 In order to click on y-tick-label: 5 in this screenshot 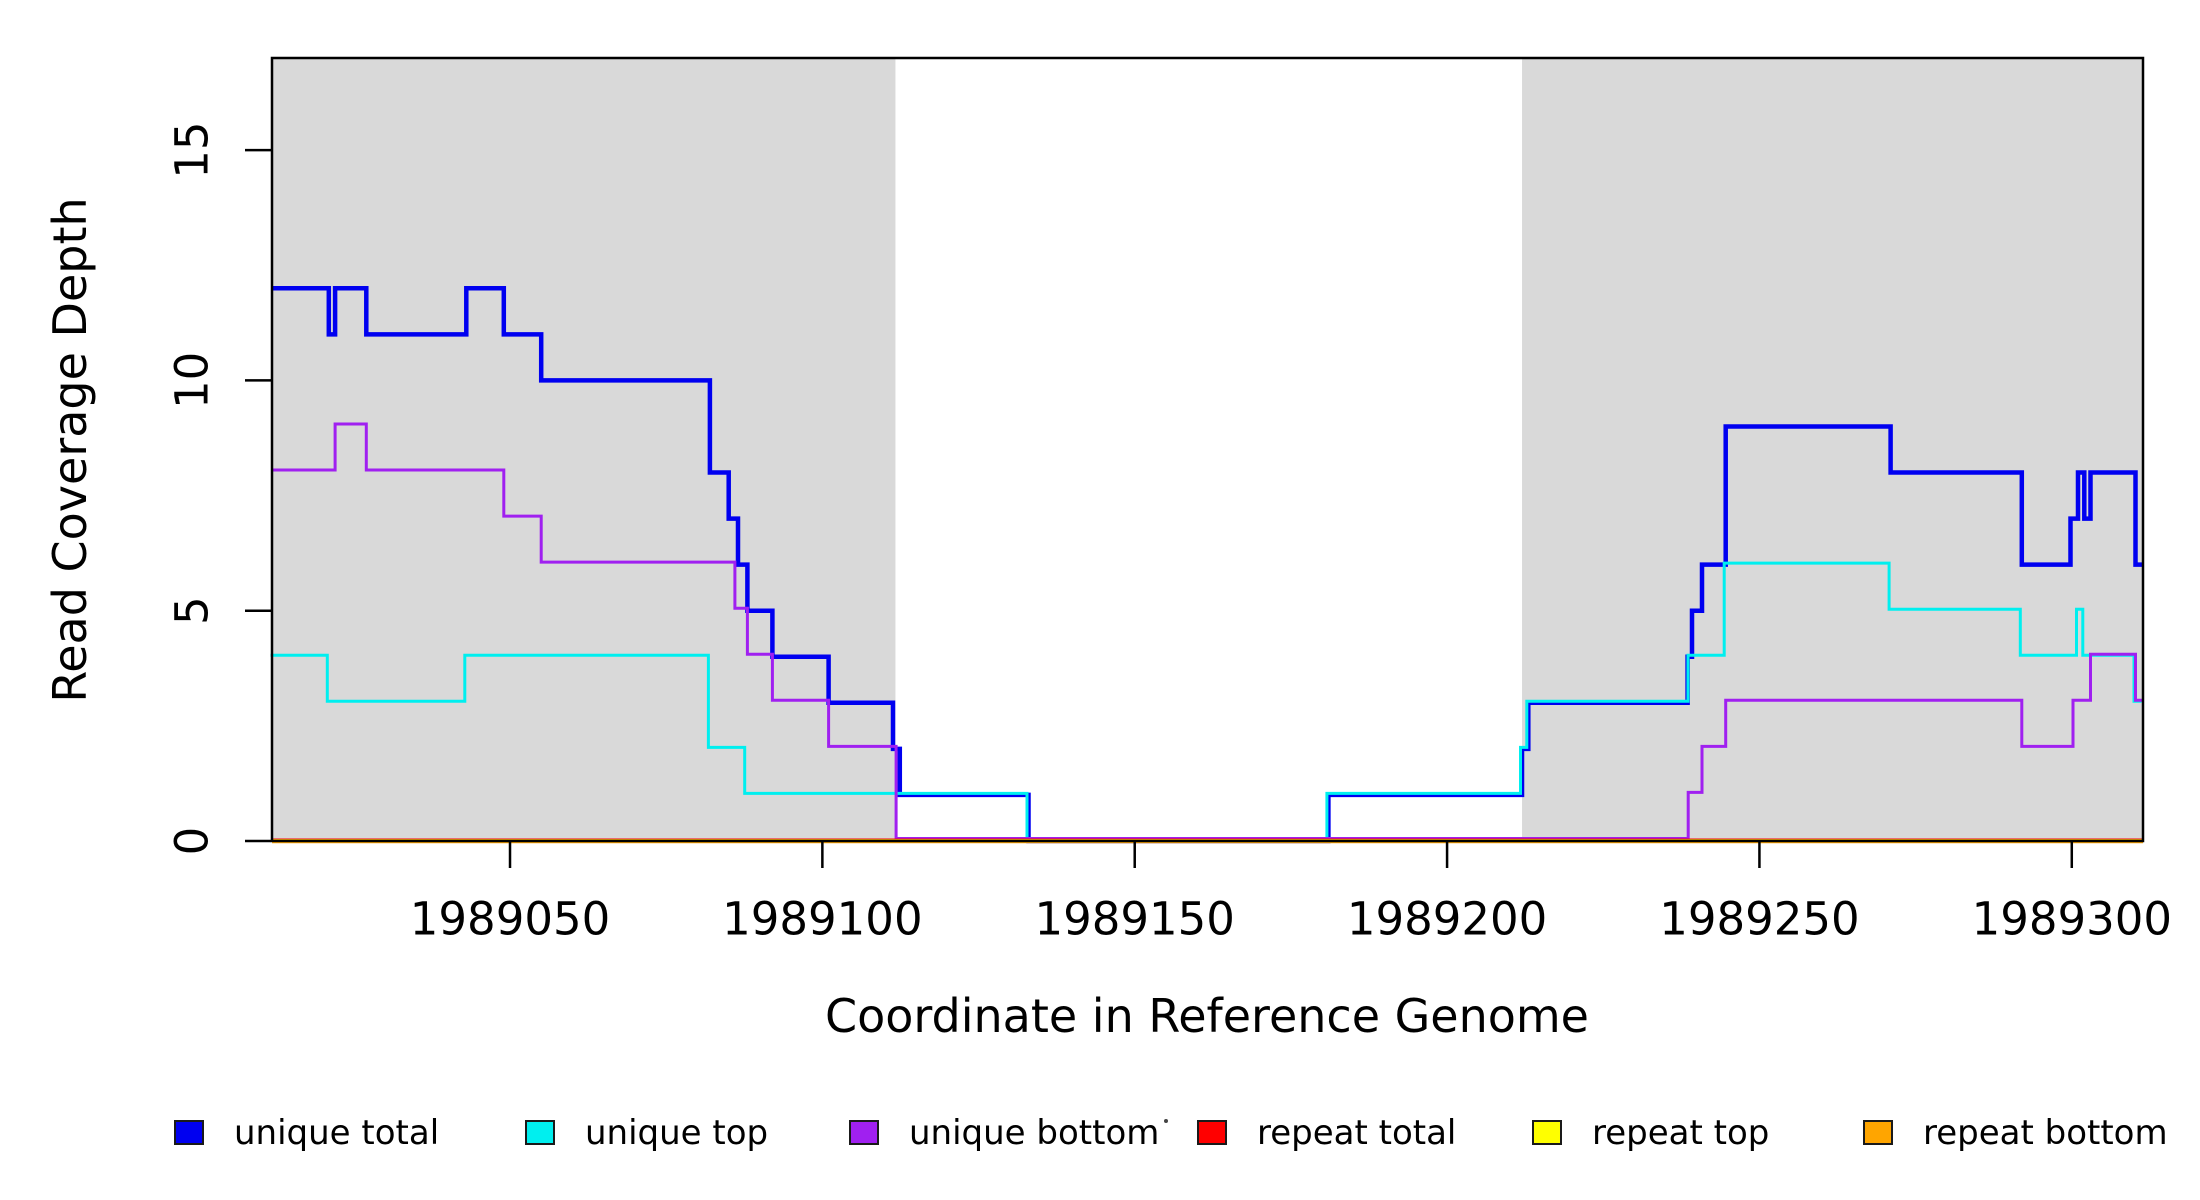, I will do `click(192, 610)`.